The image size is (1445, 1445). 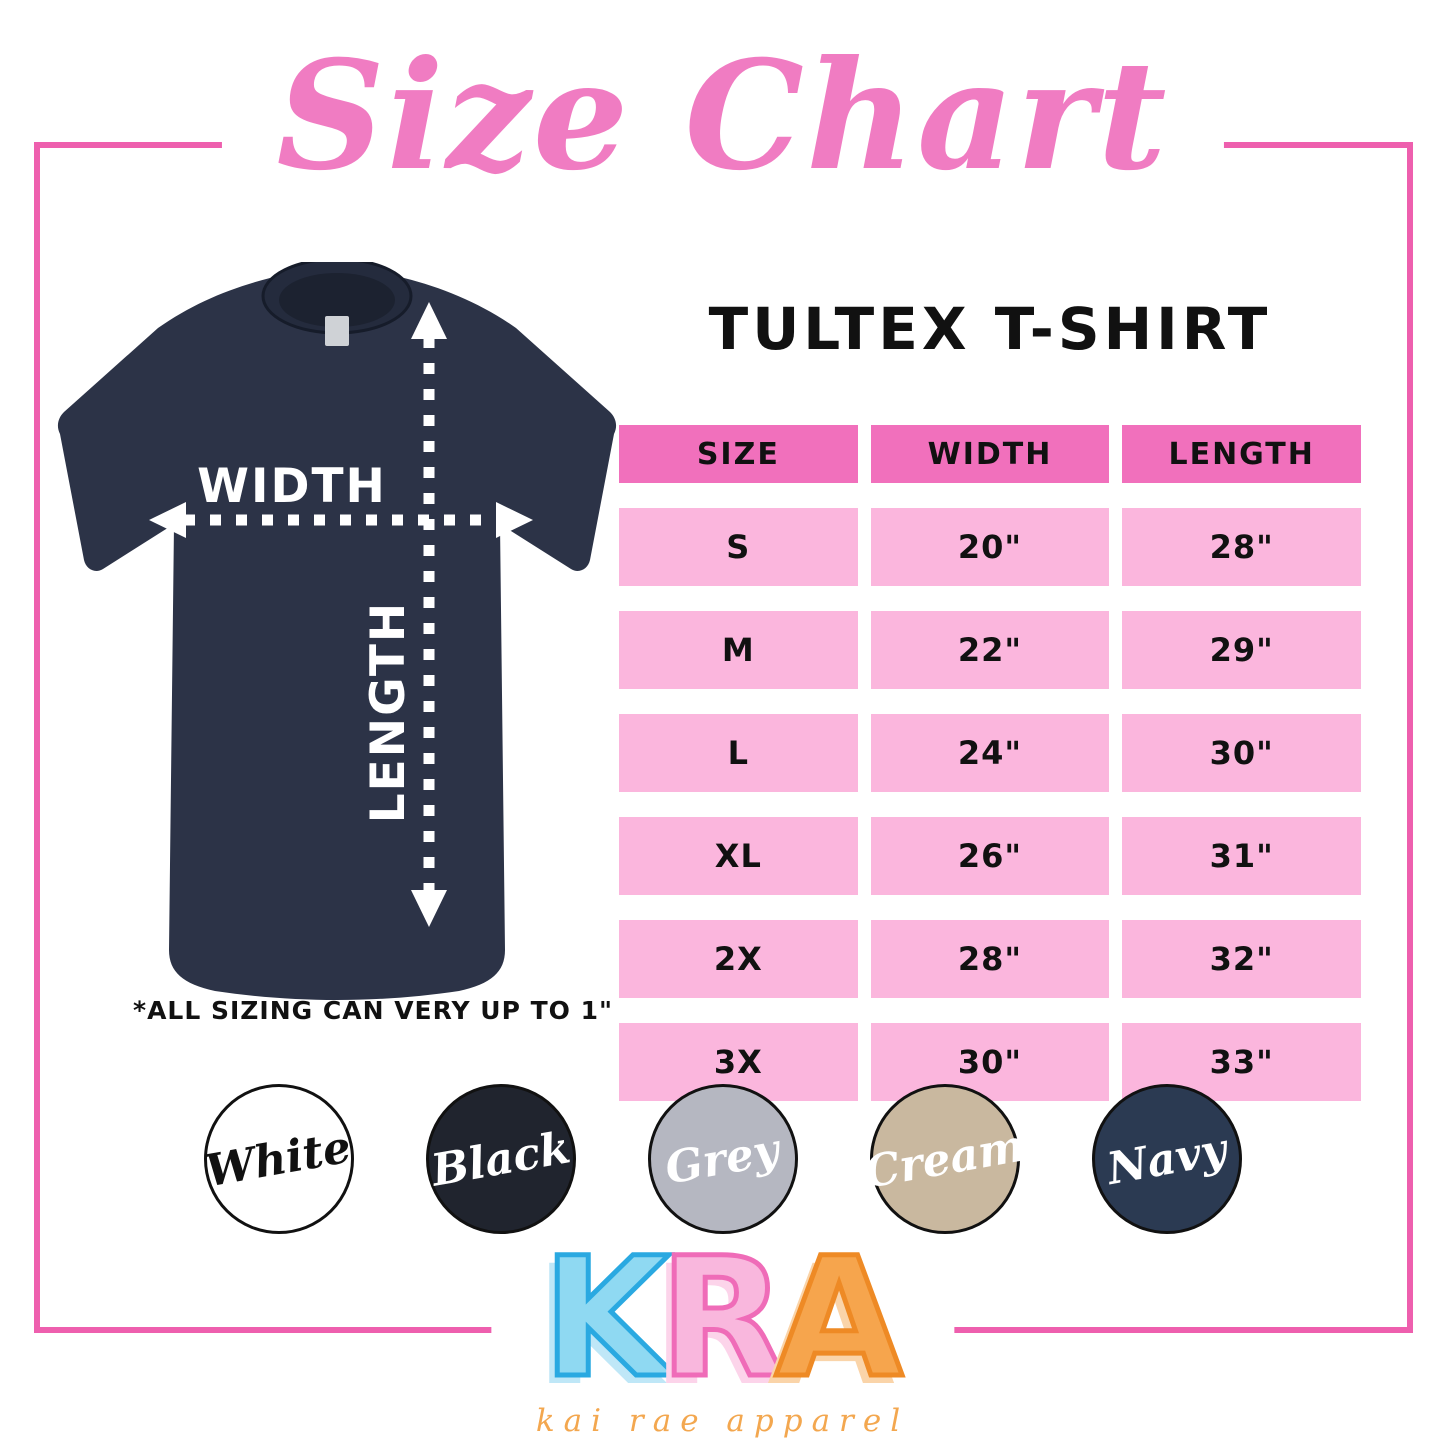 I want to click on swatch-grey: Grey, so click(x=722, y=1159).